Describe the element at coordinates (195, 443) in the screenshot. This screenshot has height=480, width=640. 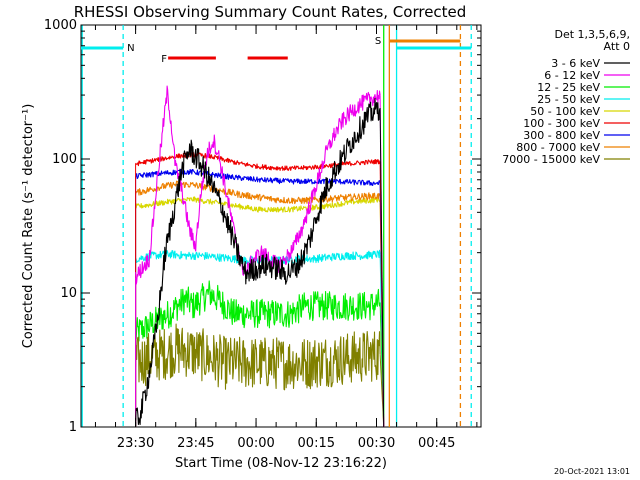
I see `x-tick-label: 23:45` at that location.